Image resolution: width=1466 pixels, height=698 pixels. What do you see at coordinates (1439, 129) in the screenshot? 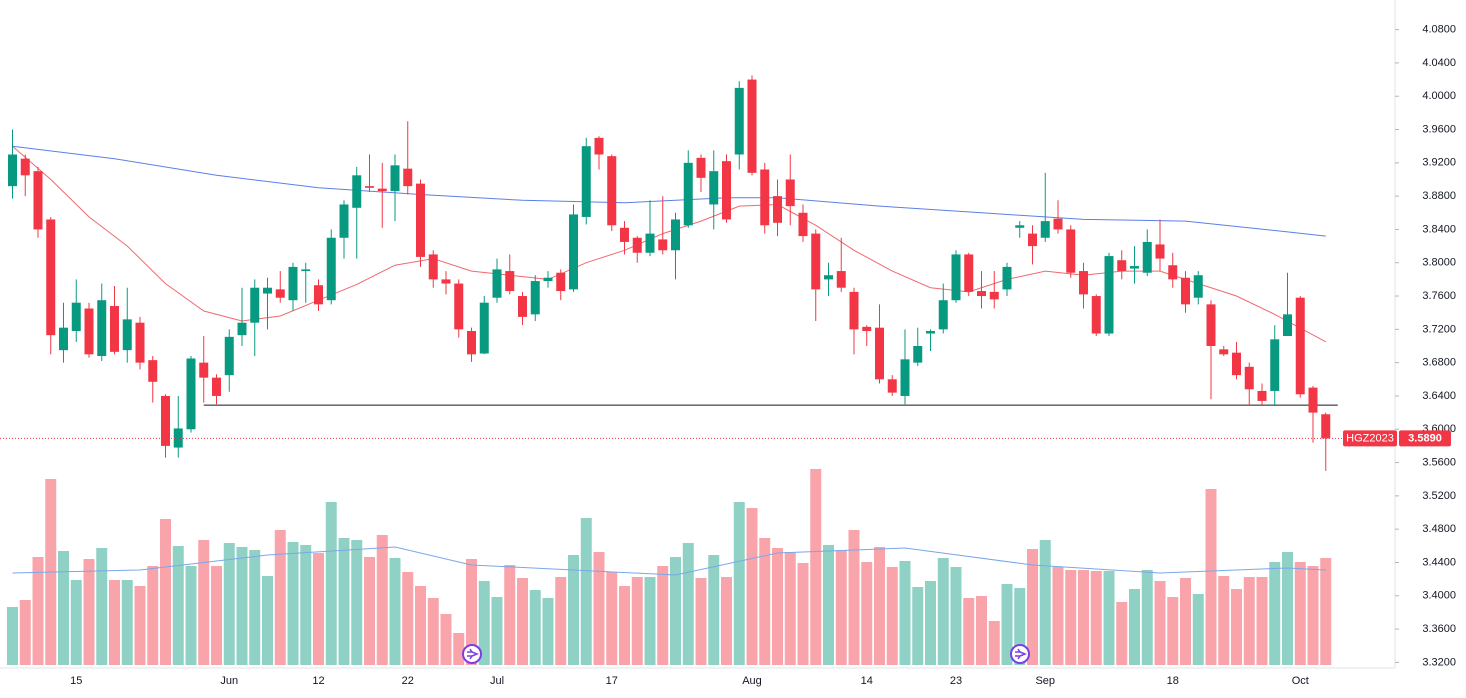
I see `y-tick-label: 3.9600` at bounding box center [1439, 129].